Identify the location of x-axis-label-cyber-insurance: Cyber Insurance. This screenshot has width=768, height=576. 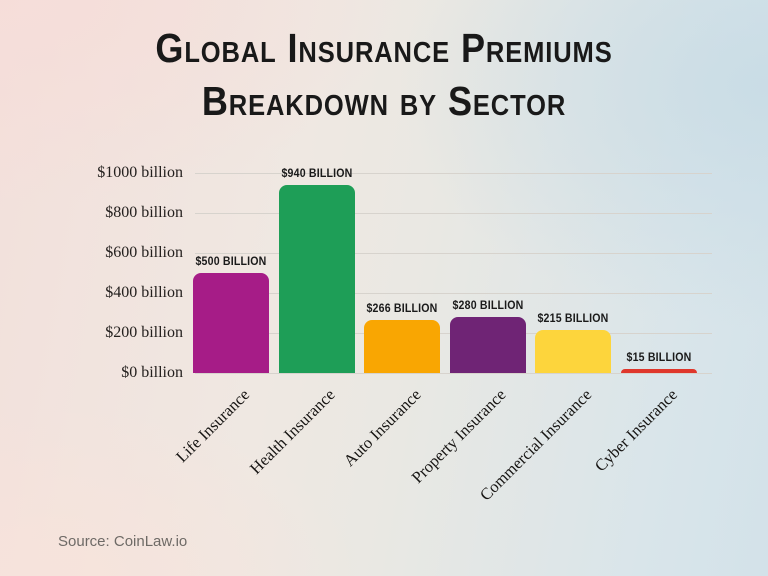
(635, 430).